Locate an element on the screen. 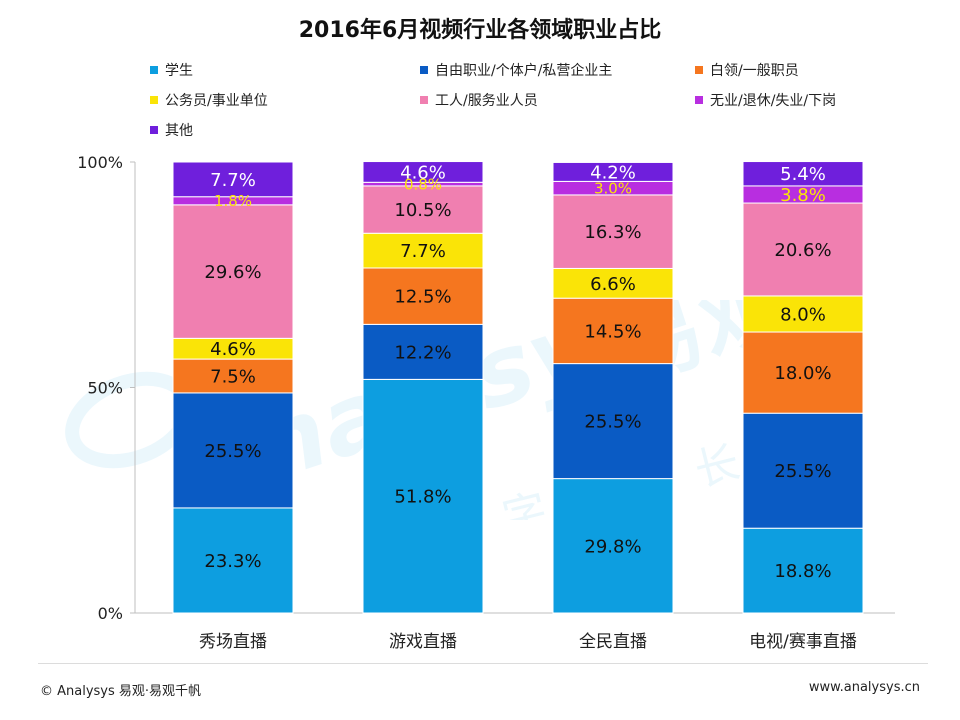 This screenshot has height=720, width=960. data-label: 18.8% is located at coordinates (802, 571).